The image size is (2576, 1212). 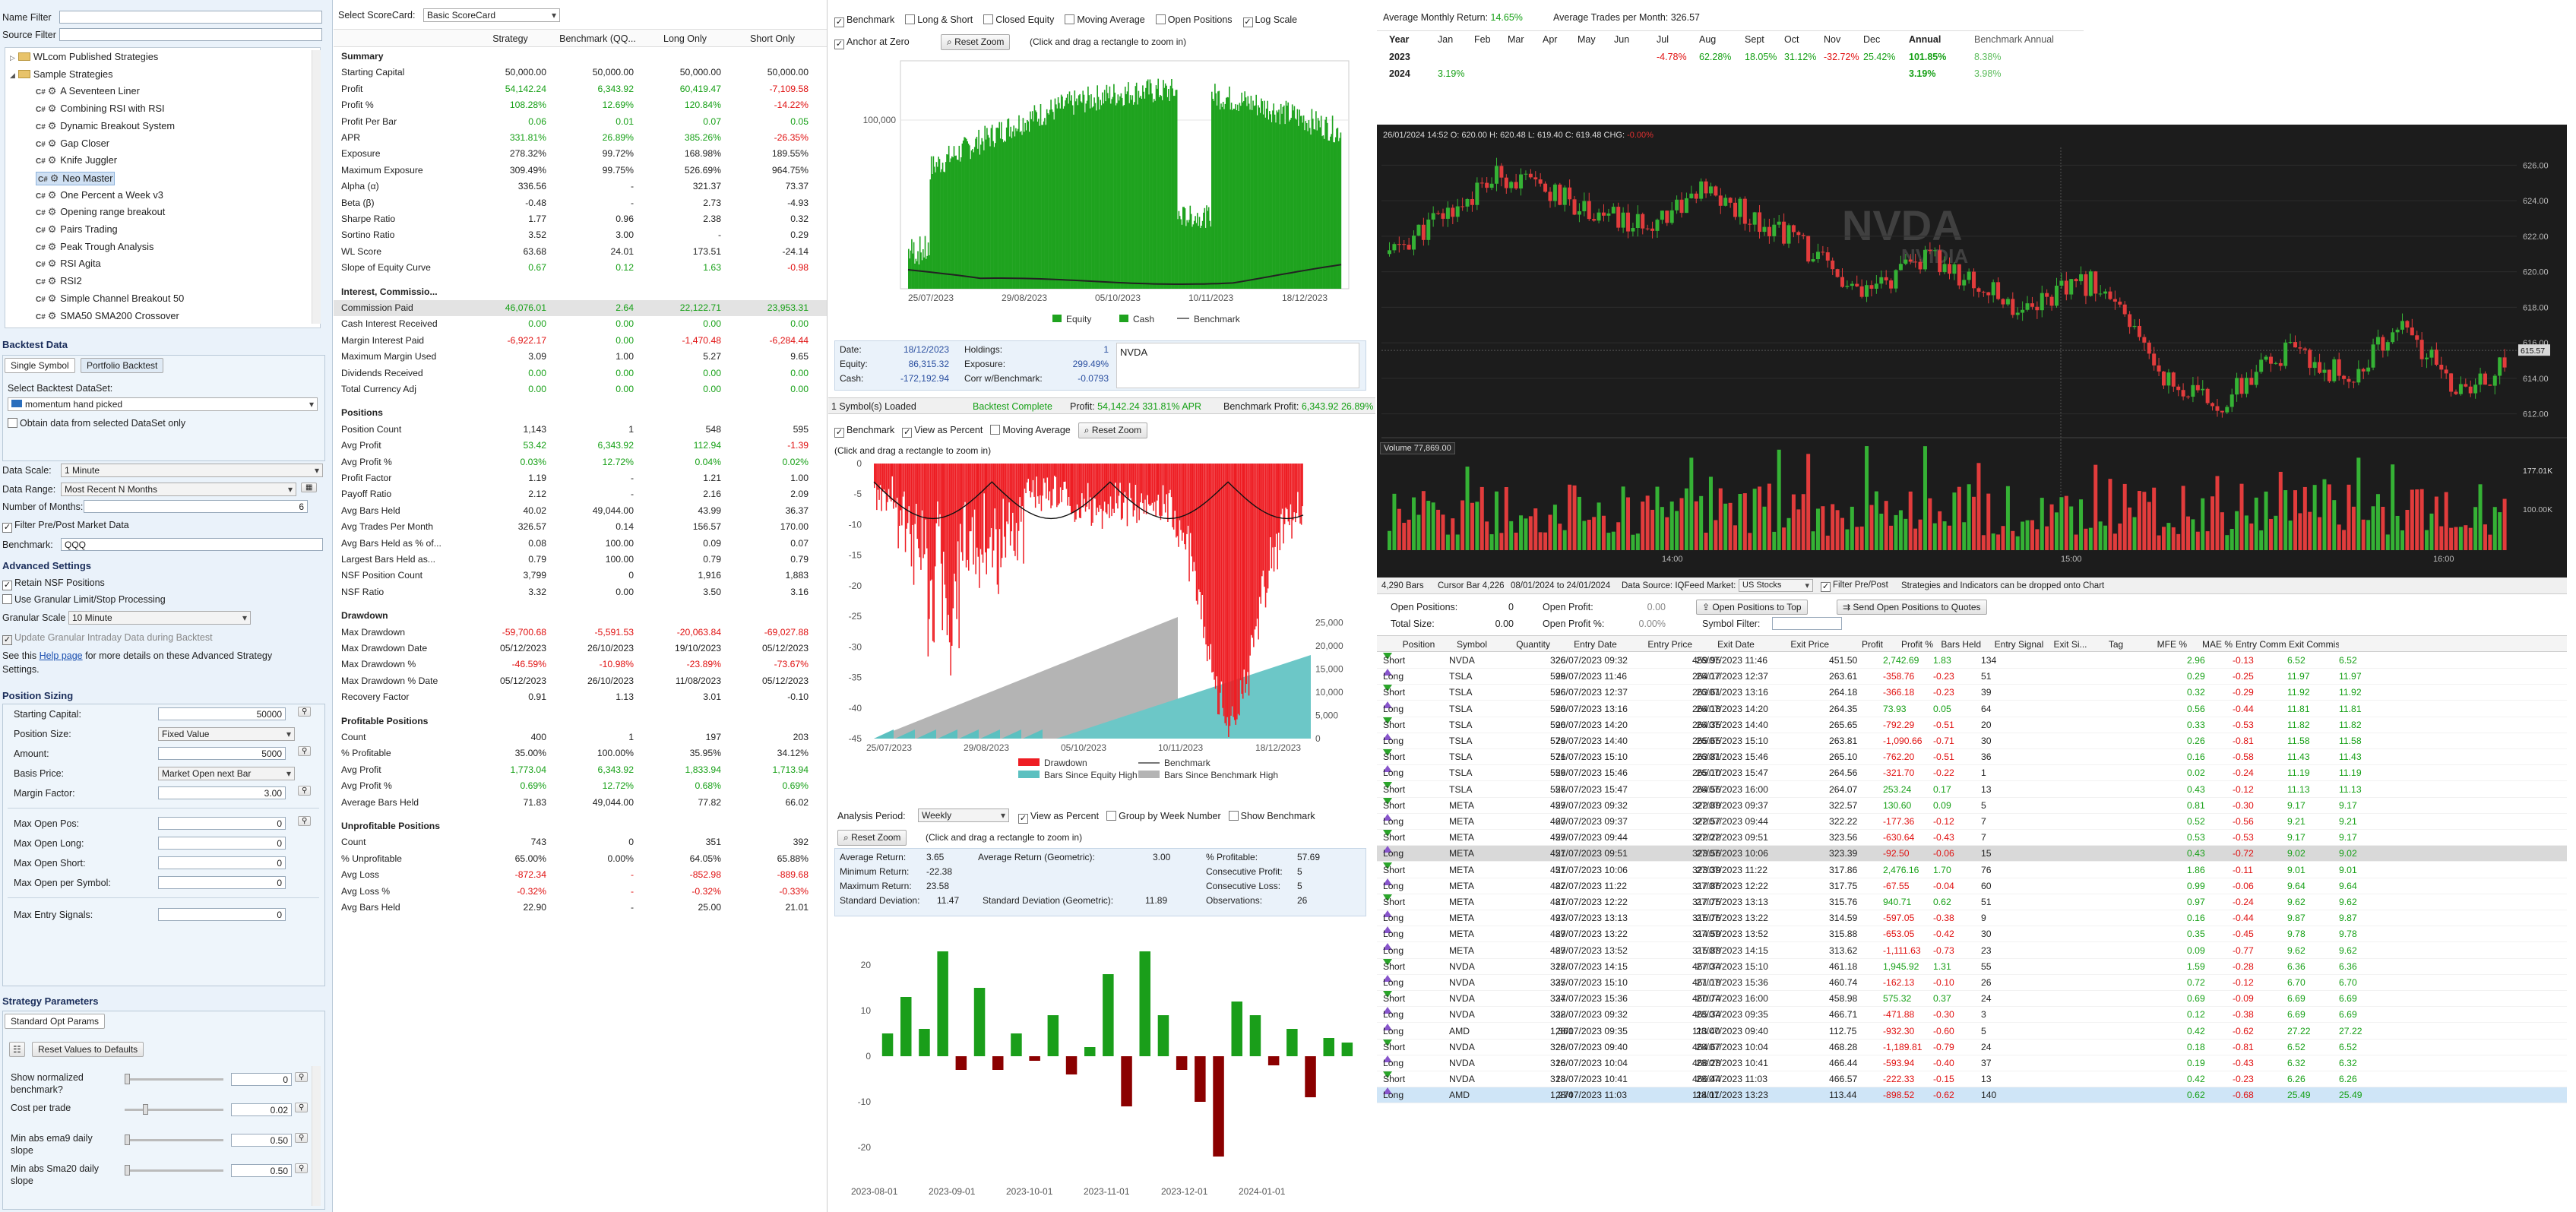 I want to click on positions-col-header: Entry Signal, so click(x=2019, y=644).